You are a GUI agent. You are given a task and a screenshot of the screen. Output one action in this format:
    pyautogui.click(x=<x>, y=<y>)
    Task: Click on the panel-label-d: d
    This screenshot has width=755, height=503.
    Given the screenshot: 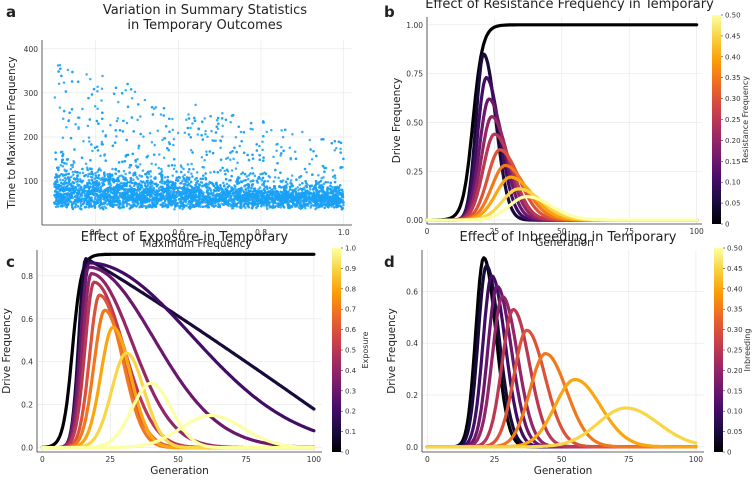 What is the action you would take?
    pyautogui.click(x=389, y=262)
    